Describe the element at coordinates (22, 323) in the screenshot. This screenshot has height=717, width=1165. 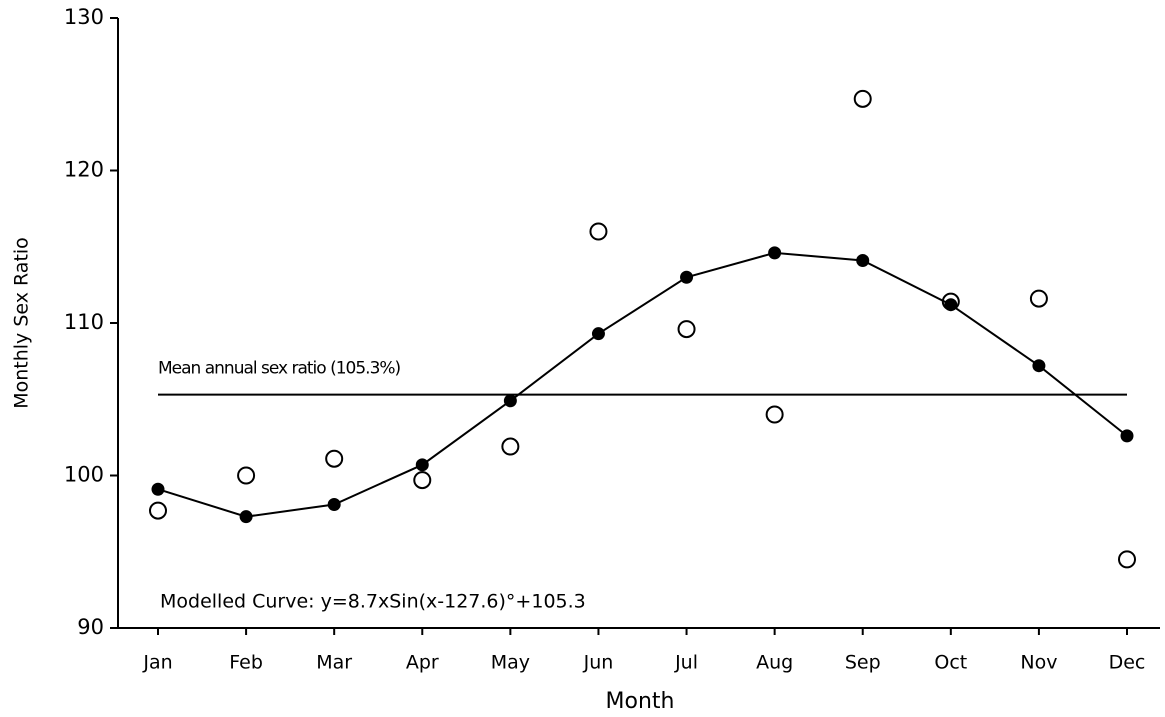
I see `y-axis-label: Monthly Sex Ratio` at that location.